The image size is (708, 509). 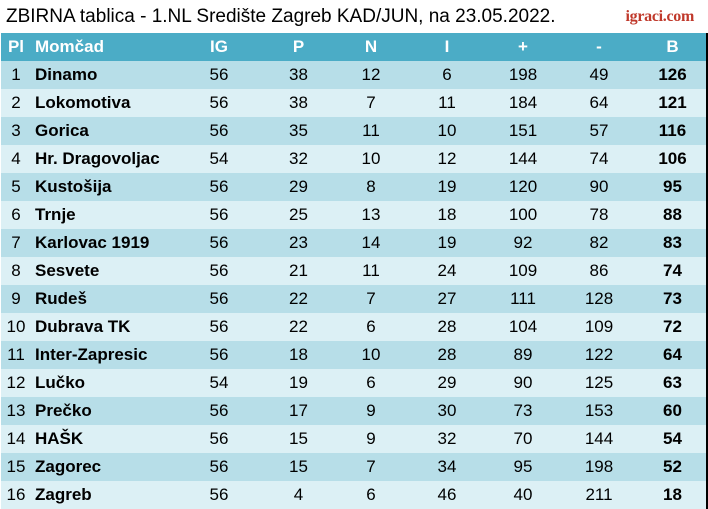 I want to click on header-pl: Pl, so click(x=16, y=47).